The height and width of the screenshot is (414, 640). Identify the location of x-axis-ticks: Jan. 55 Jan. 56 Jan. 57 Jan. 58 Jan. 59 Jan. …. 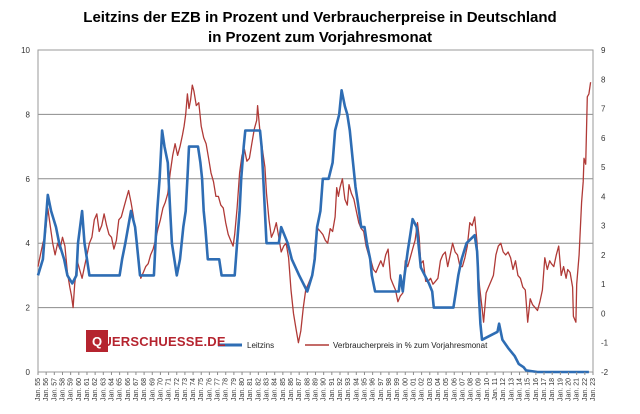
(316, 386).